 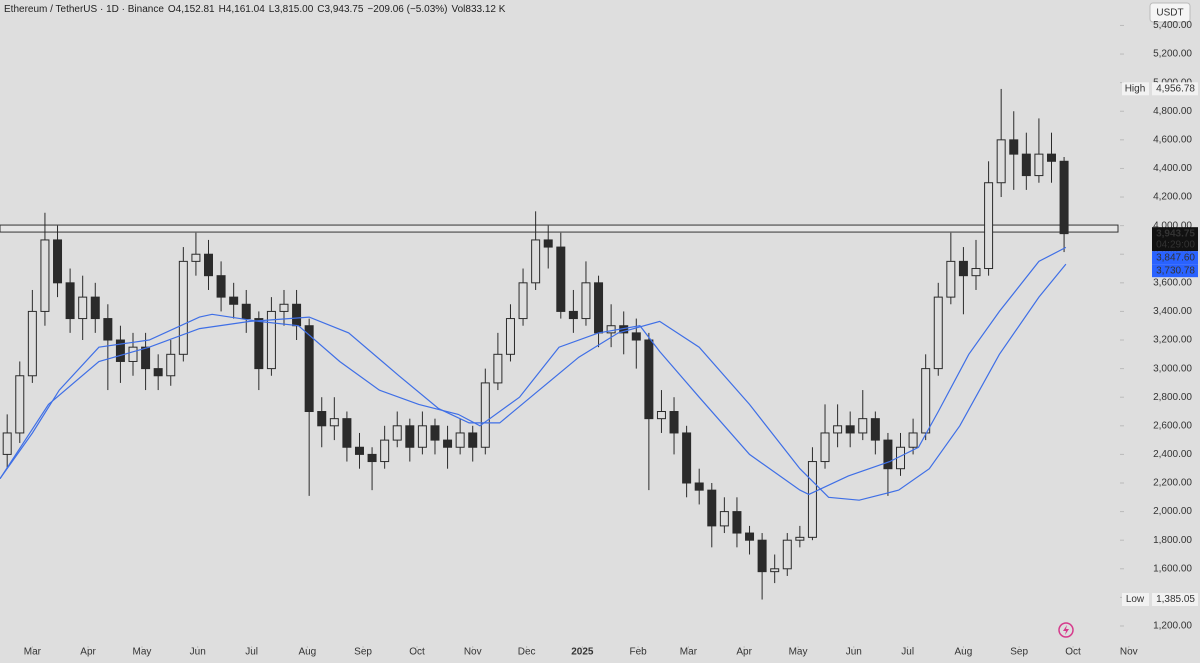 I want to click on x-tick-label: Apr, so click(x=744, y=652).